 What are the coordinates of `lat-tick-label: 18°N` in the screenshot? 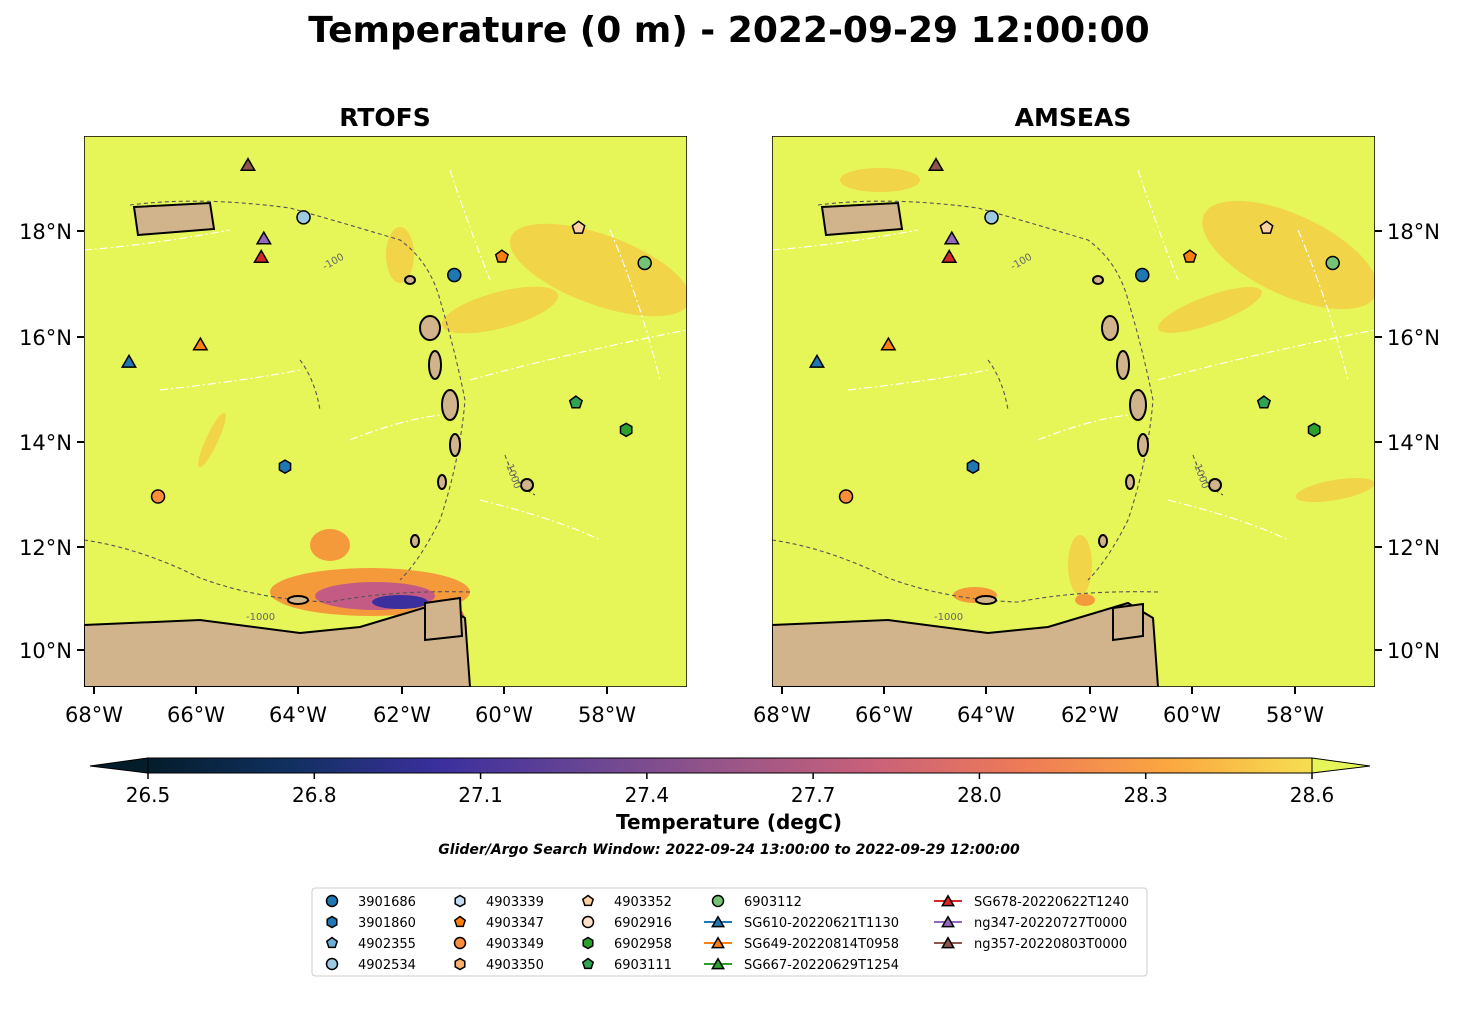 It's located at (1413, 232).